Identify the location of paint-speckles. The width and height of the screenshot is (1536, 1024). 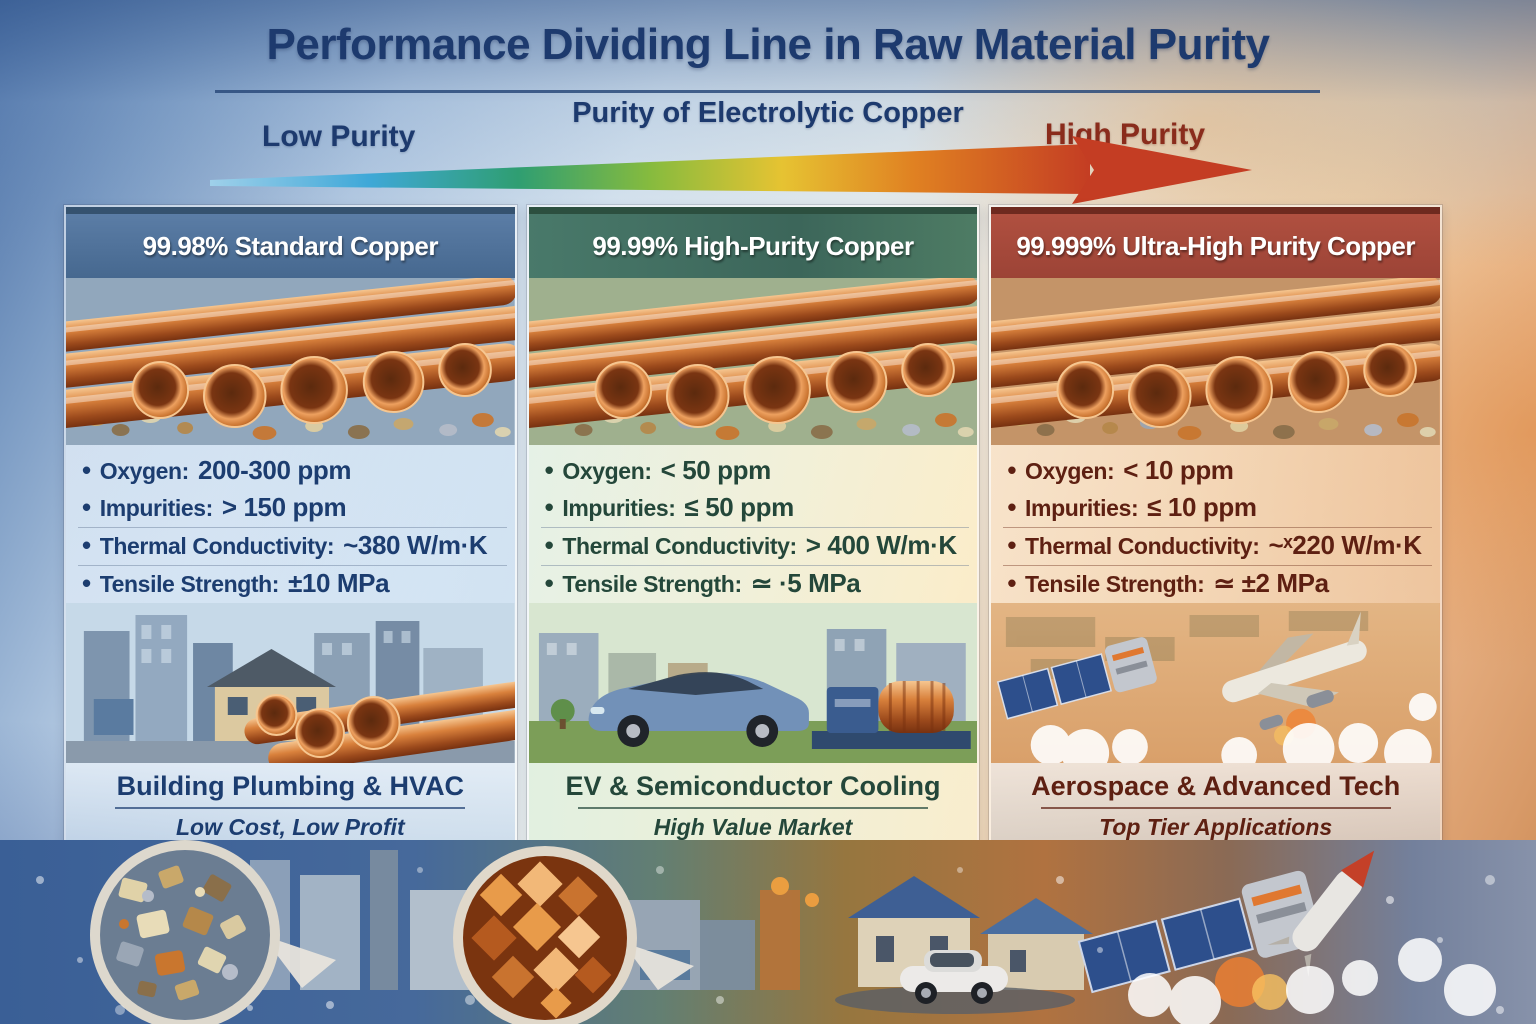
(770, 940).